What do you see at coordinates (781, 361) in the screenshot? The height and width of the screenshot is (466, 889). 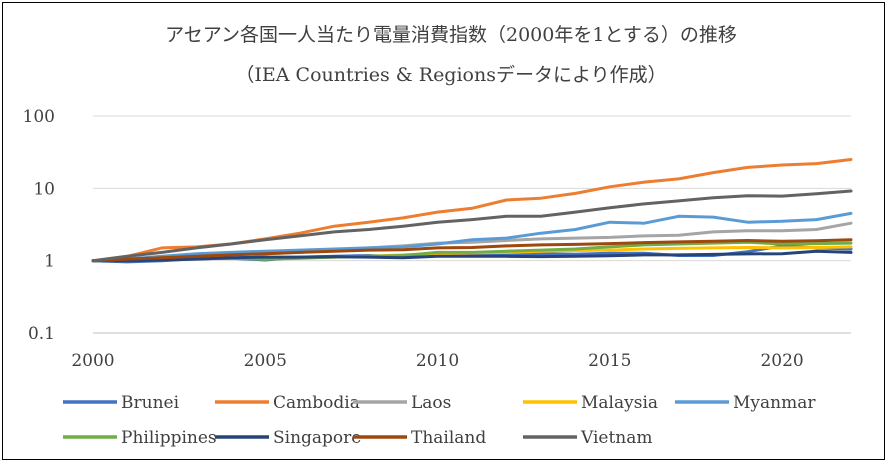 I see `x-tick-label: 2020` at bounding box center [781, 361].